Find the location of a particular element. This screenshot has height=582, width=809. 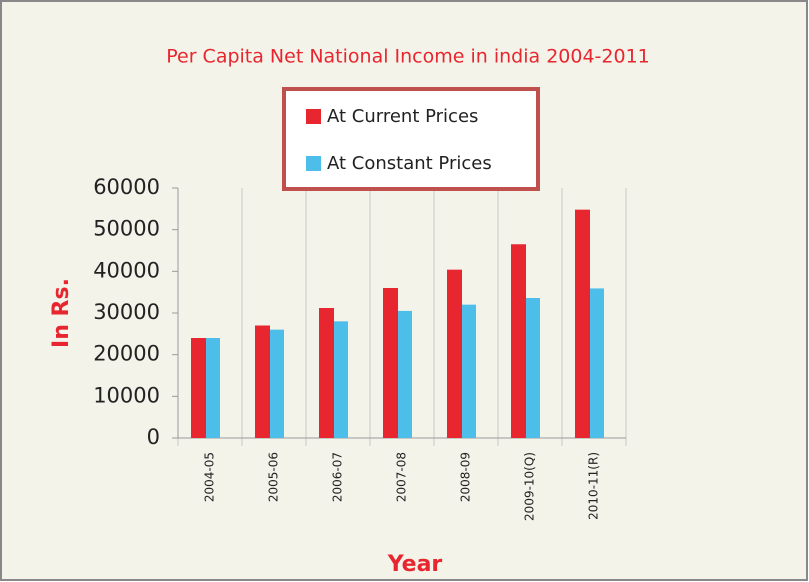

x-tick-label: 2009-10(Q) is located at coordinates (530, 486).